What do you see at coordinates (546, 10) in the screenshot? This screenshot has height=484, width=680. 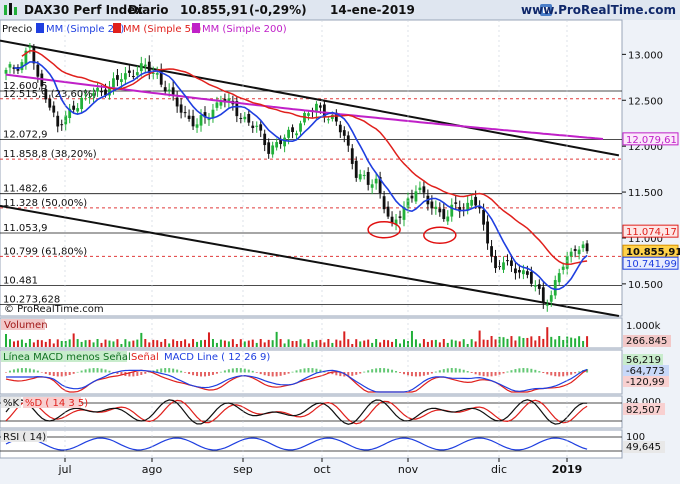 I see `tools-icon` at bounding box center [546, 10].